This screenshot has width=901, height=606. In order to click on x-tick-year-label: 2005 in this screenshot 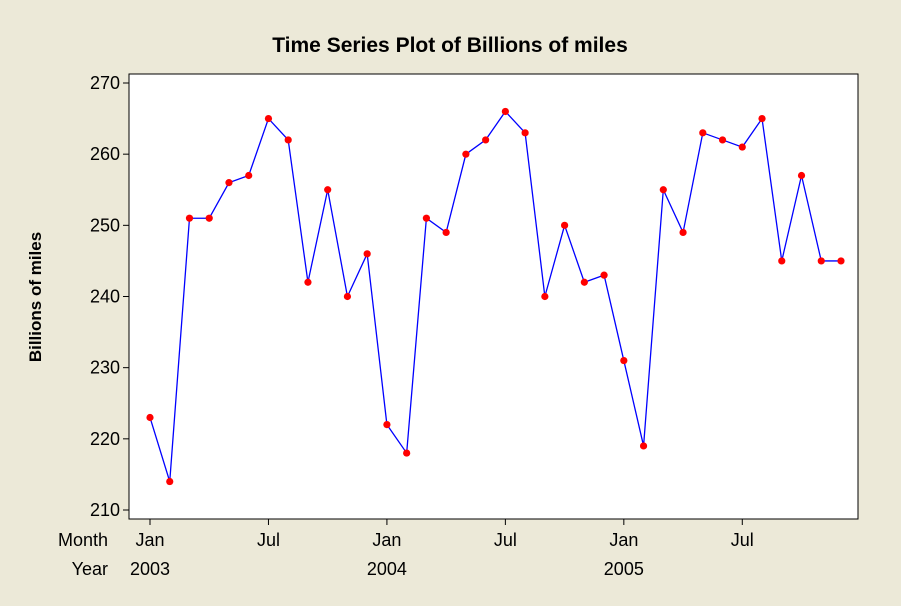, I will do `click(624, 569)`.